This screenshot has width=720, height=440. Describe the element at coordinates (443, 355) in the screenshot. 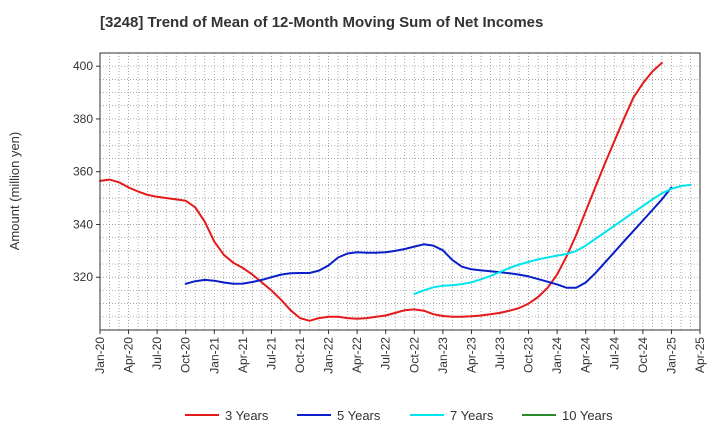

I see `x-tick-label: Jan-23` at that location.